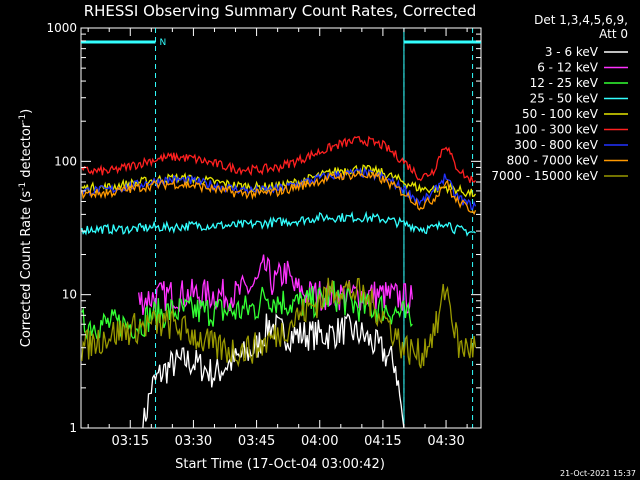 The width and height of the screenshot is (640, 480). What do you see at coordinates (26, 269) in the screenshot?
I see `y-axis-label-prefix: Corrected Count Rate (s` at bounding box center [26, 269].